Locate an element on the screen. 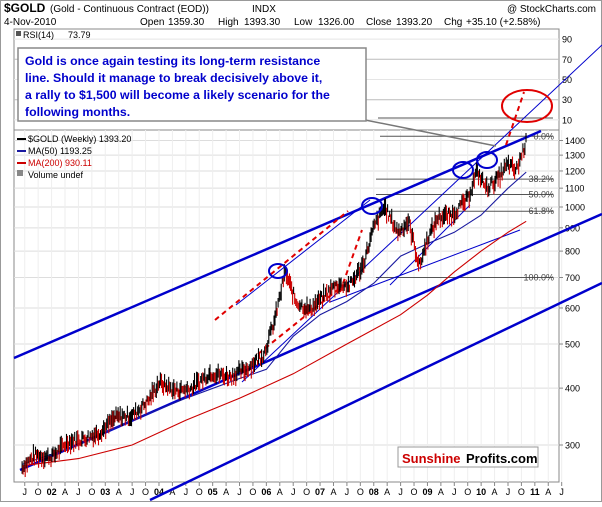 This screenshot has width=602, height=507. y-tick-label: 300 is located at coordinates (572, 446).